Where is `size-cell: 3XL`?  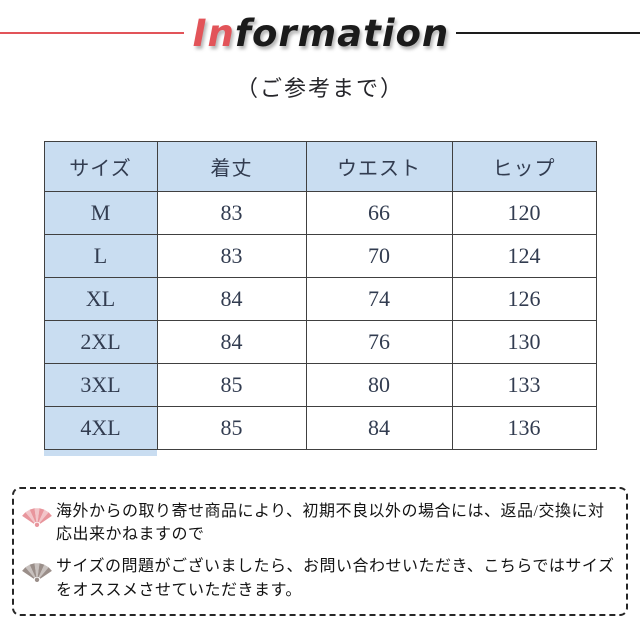
size-cell: 3XL is located at coordinates (100, 385).